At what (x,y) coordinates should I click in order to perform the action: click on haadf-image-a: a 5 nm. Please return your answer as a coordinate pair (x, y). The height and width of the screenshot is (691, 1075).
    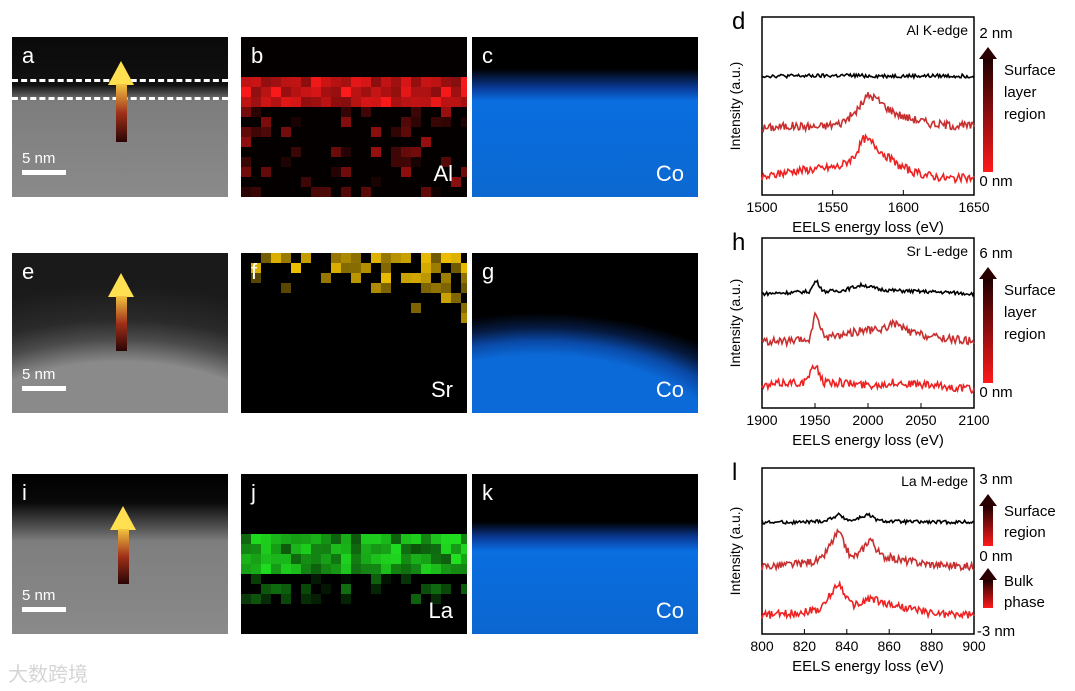
    Looking at the image, I should click on (120, 117).